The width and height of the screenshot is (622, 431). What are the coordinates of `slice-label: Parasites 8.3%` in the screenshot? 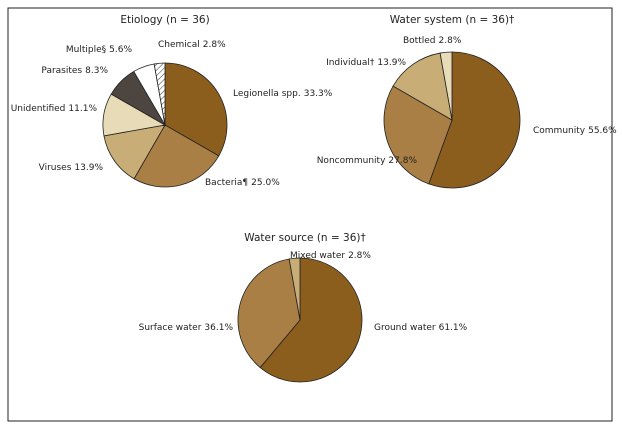 It's located at (74, 71).